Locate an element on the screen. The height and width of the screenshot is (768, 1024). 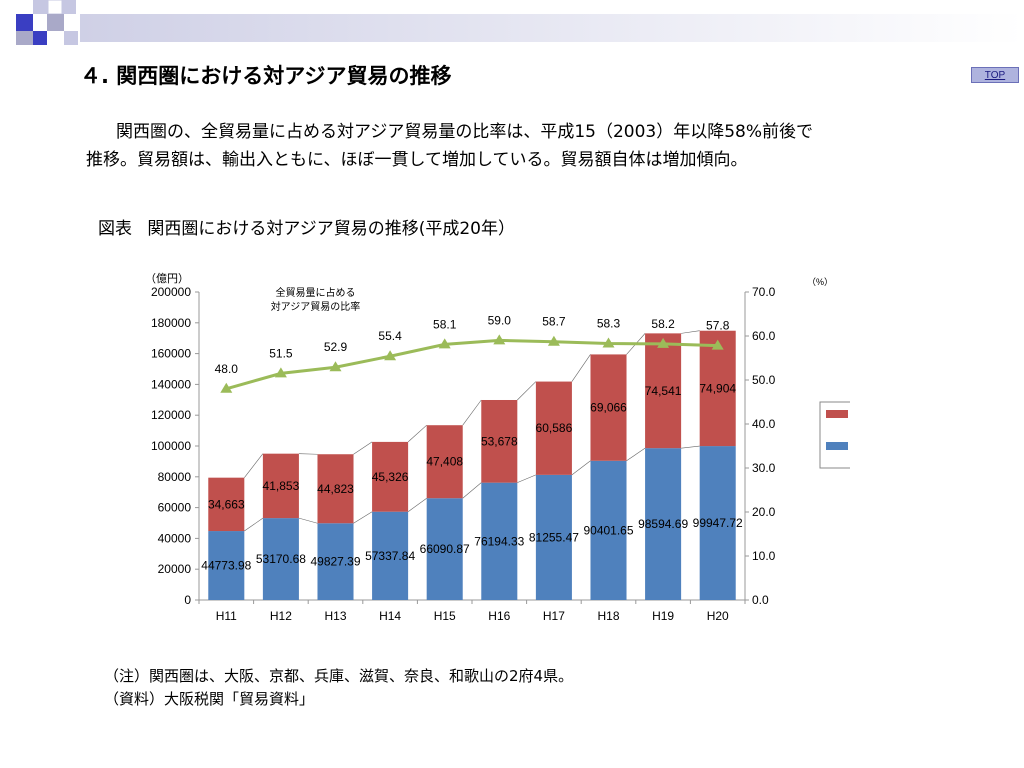
export-data-label: 81255.47 is located at coordinates (554, 537).